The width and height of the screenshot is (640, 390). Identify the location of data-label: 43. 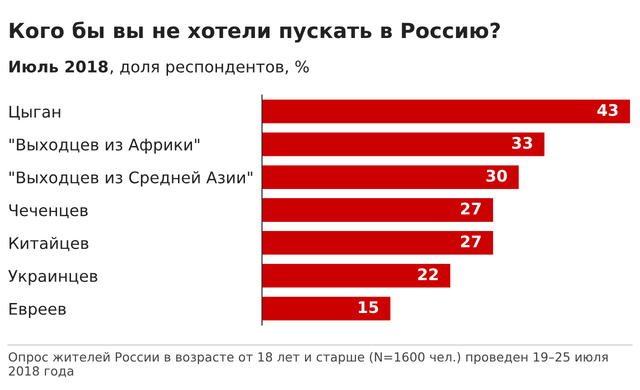
(607, 110).